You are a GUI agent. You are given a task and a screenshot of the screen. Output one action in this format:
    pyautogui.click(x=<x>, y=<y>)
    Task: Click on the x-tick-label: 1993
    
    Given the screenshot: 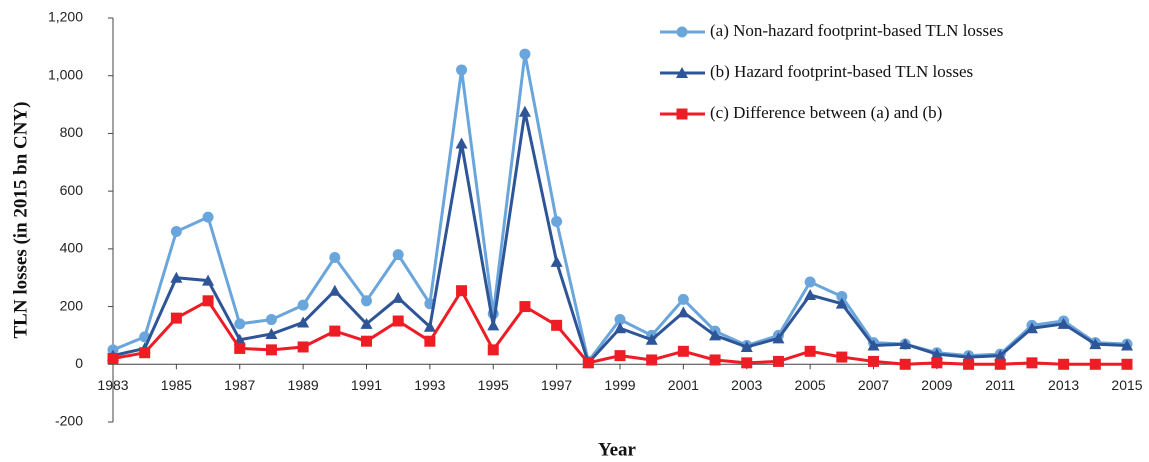 What is the action you would take?
    pyautogui.click(x=429, y=385)
    